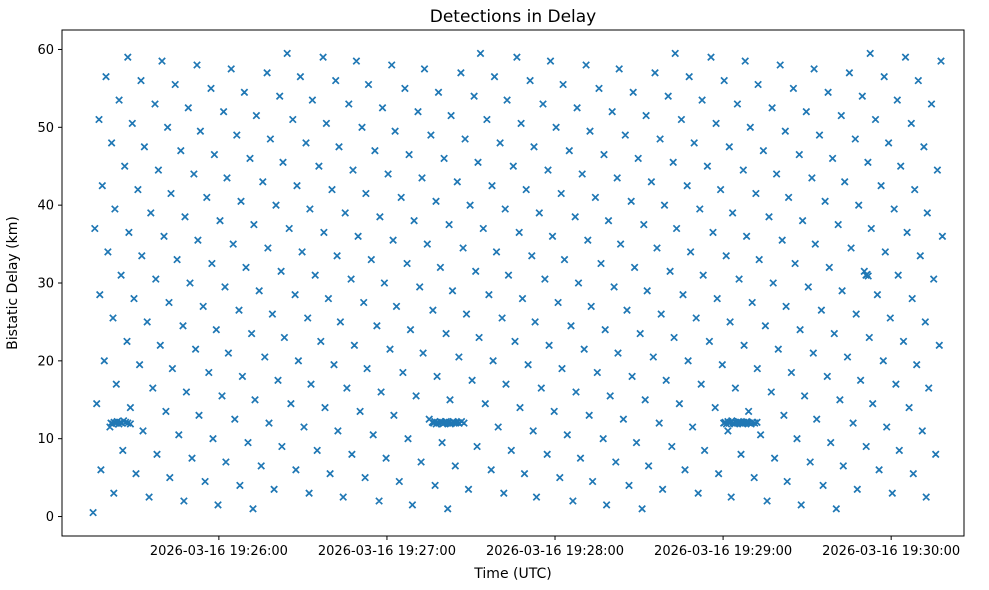  What do you see at coordinates (45, 361) in the screenshot?
I see `y-tick-label: 20` at bounding box center [45, 361].